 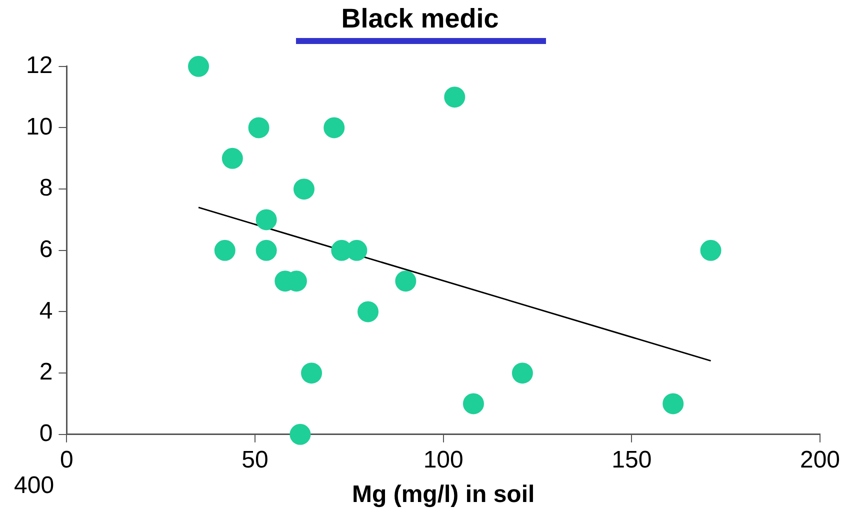 I want to click on y-tick-label: 10, so click(x=39, y=126).